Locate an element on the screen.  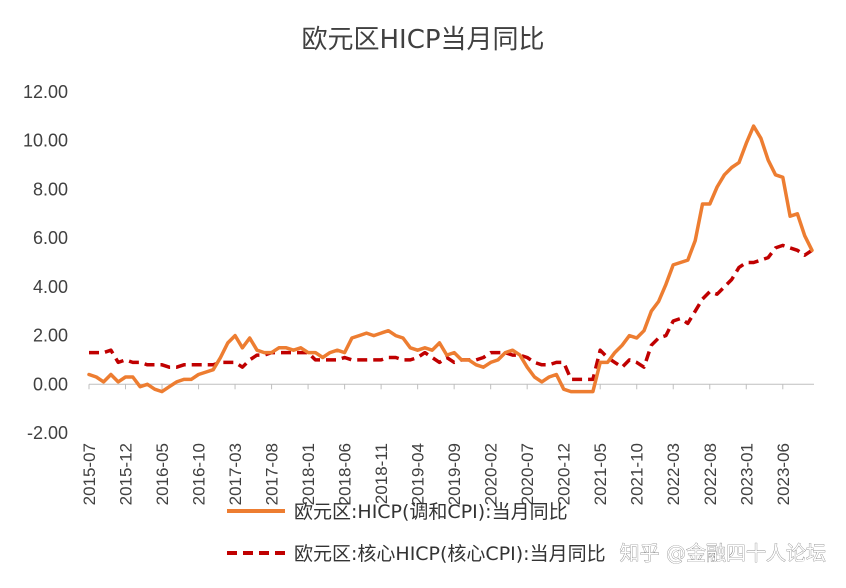
x-tick-label: 2017-08 is located at coordinates (272, 474).